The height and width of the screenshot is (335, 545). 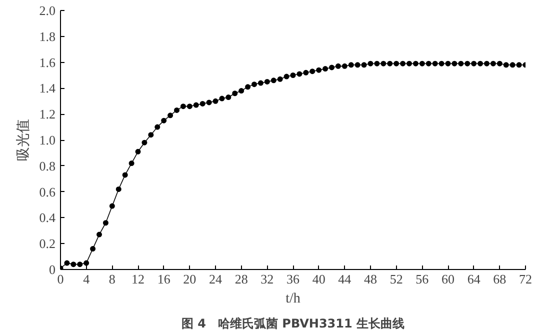 I want to click on x-tick-label: 36, so click(x=293, y=279).